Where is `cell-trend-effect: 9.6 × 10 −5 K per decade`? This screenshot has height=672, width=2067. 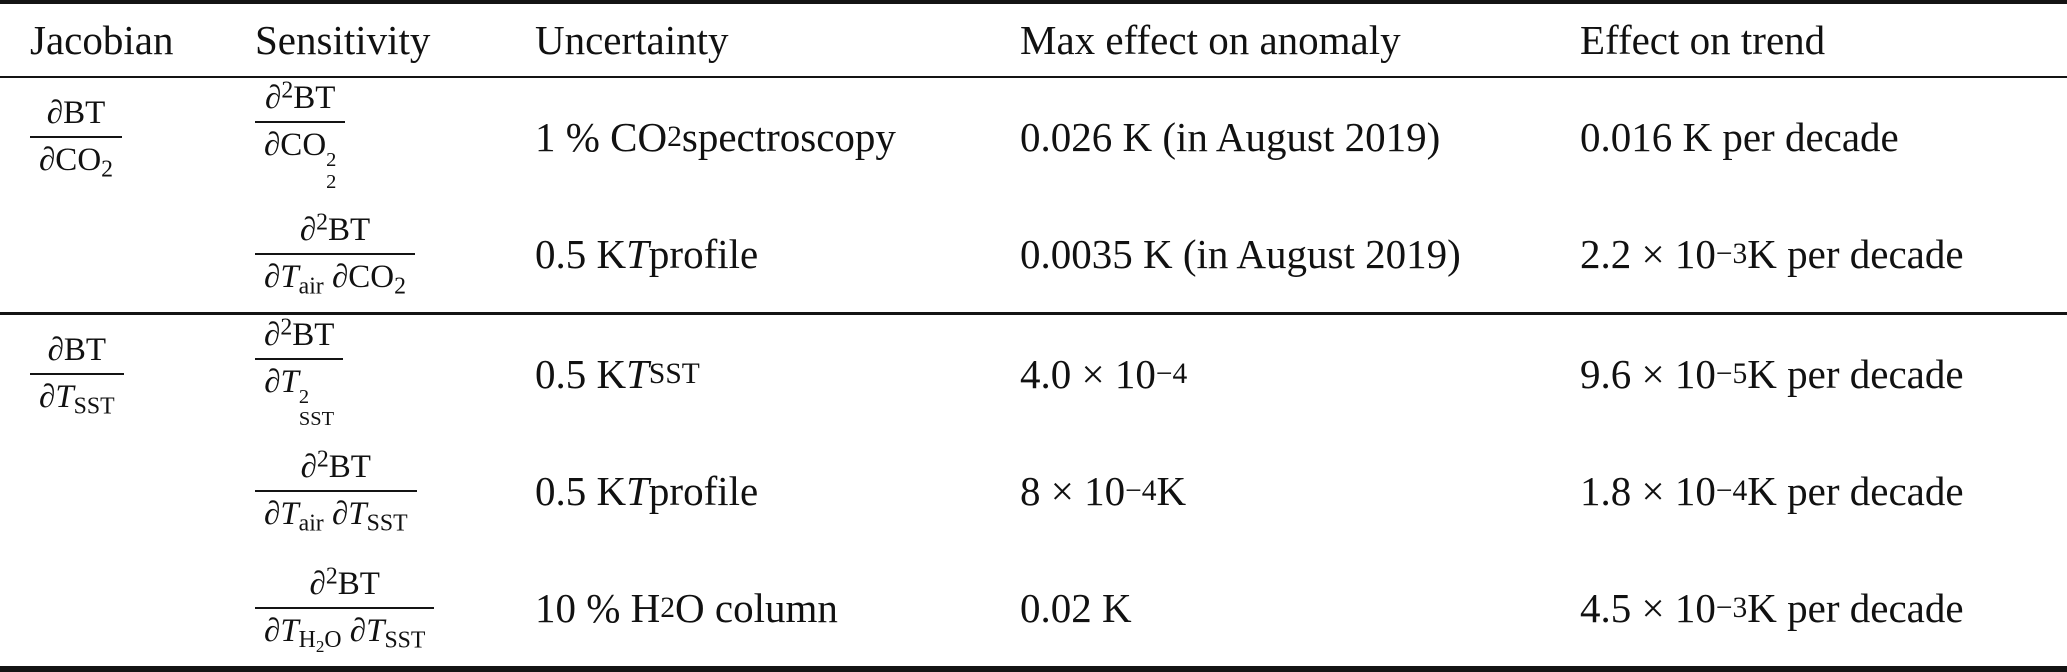
cell-trend-effect: 9.6 × 10 −5 K per decade is located at coordinates (1772, 373).